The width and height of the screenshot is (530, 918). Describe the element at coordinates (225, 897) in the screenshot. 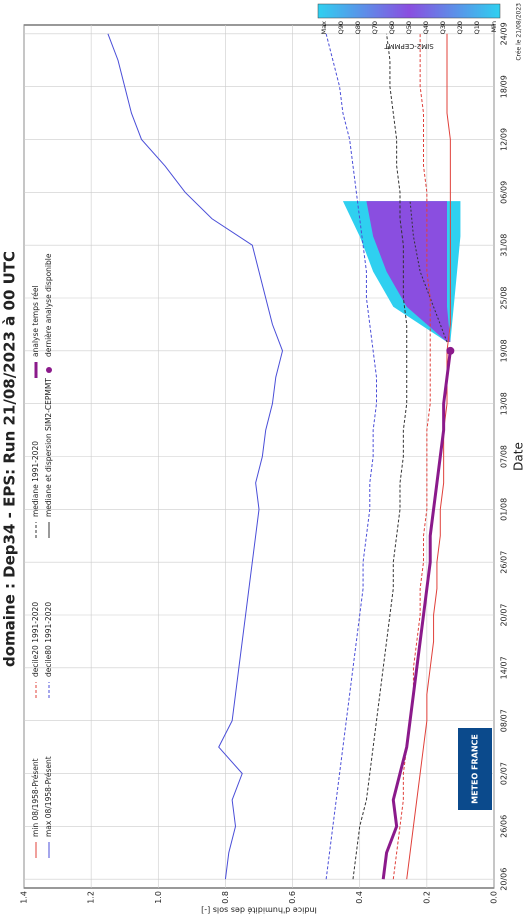

I see `y-tick-label: 0.8` at that location.